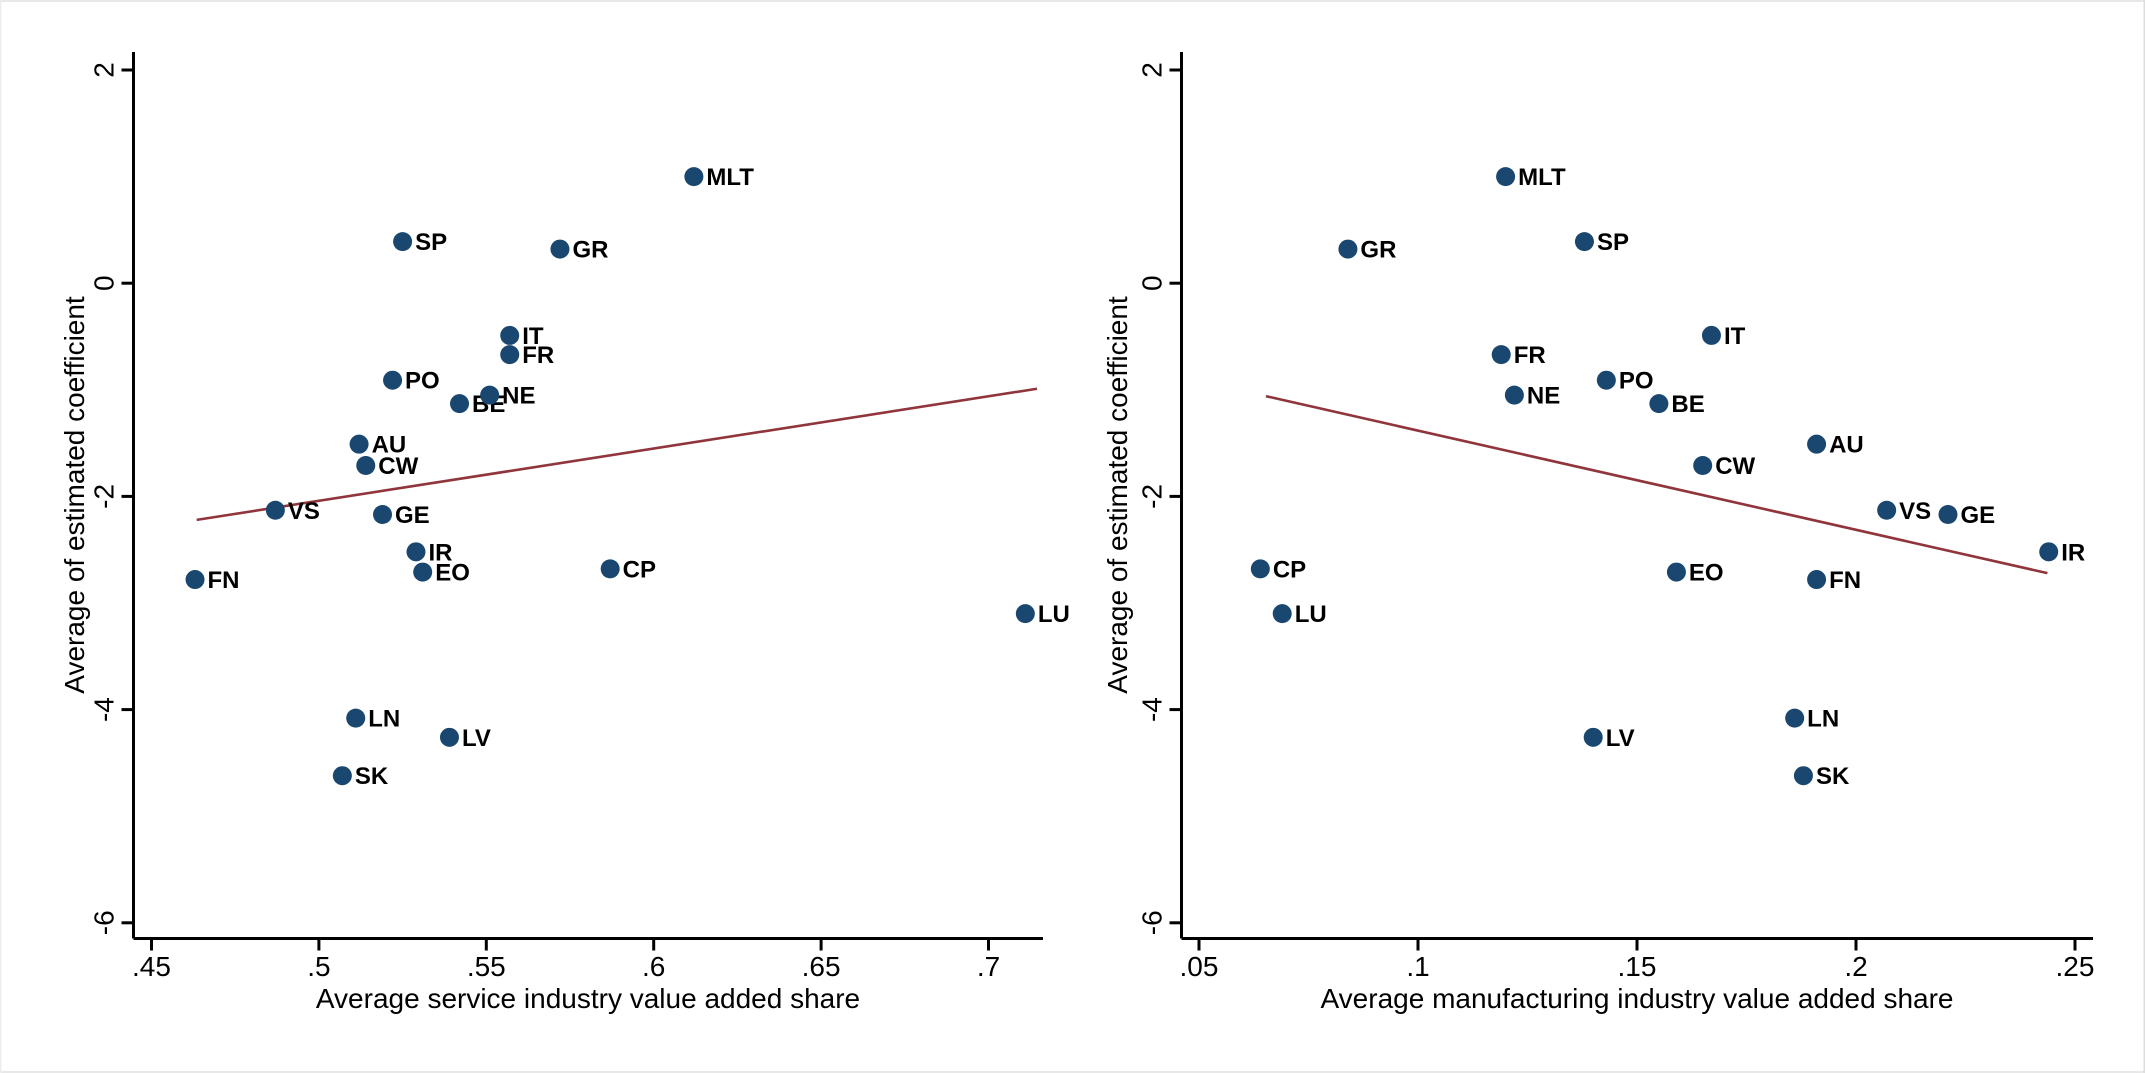 The image size is (2145, 1073). Describe the element at coordinates (1855, 966) in the screenshot. I see `x-tick-label: .2` at that location.